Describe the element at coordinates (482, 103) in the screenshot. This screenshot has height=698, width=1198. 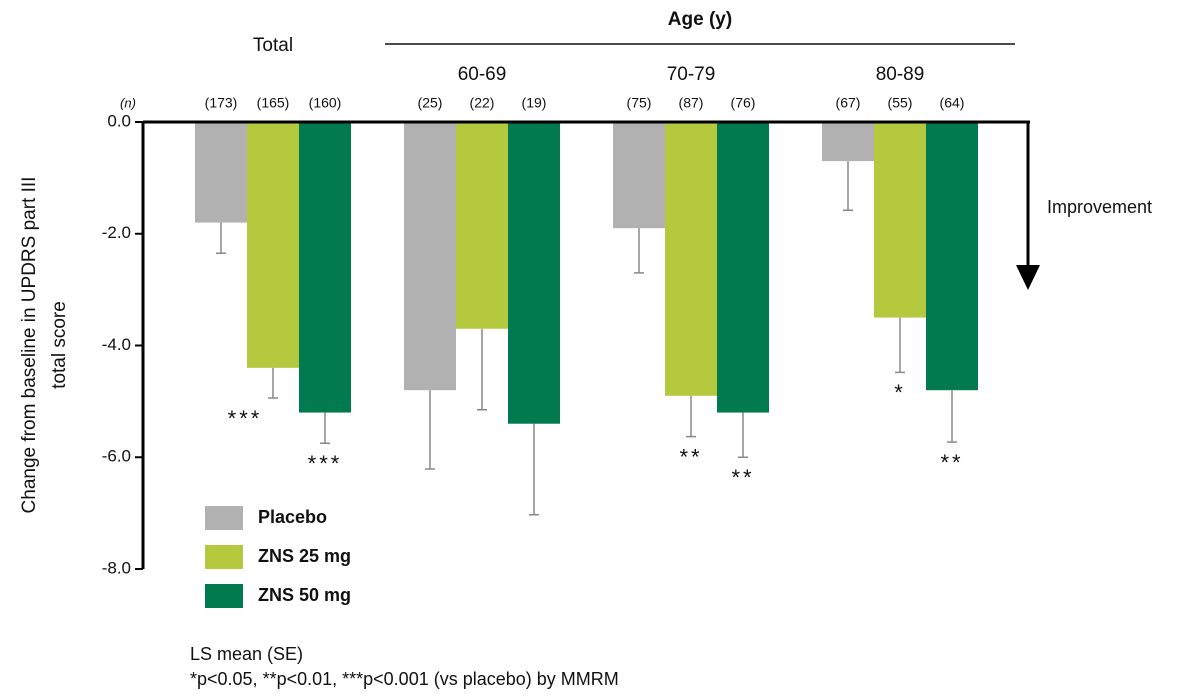
I see `n-label: (22)` at that location.